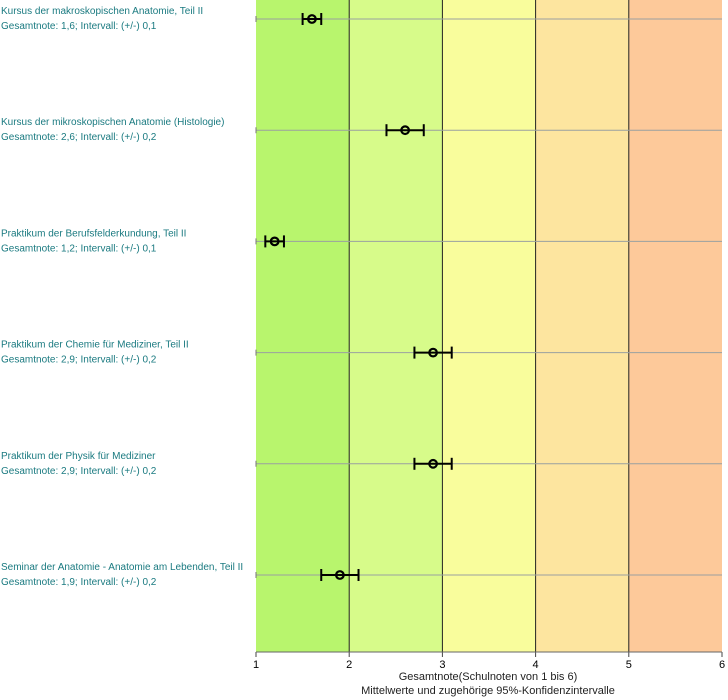 The height and width of the screenshot is (700, 728). I want to click on course-detail-4: Gesamtnote: 2,9; Intervall: (+/-) 0,2, so click(79, 360).